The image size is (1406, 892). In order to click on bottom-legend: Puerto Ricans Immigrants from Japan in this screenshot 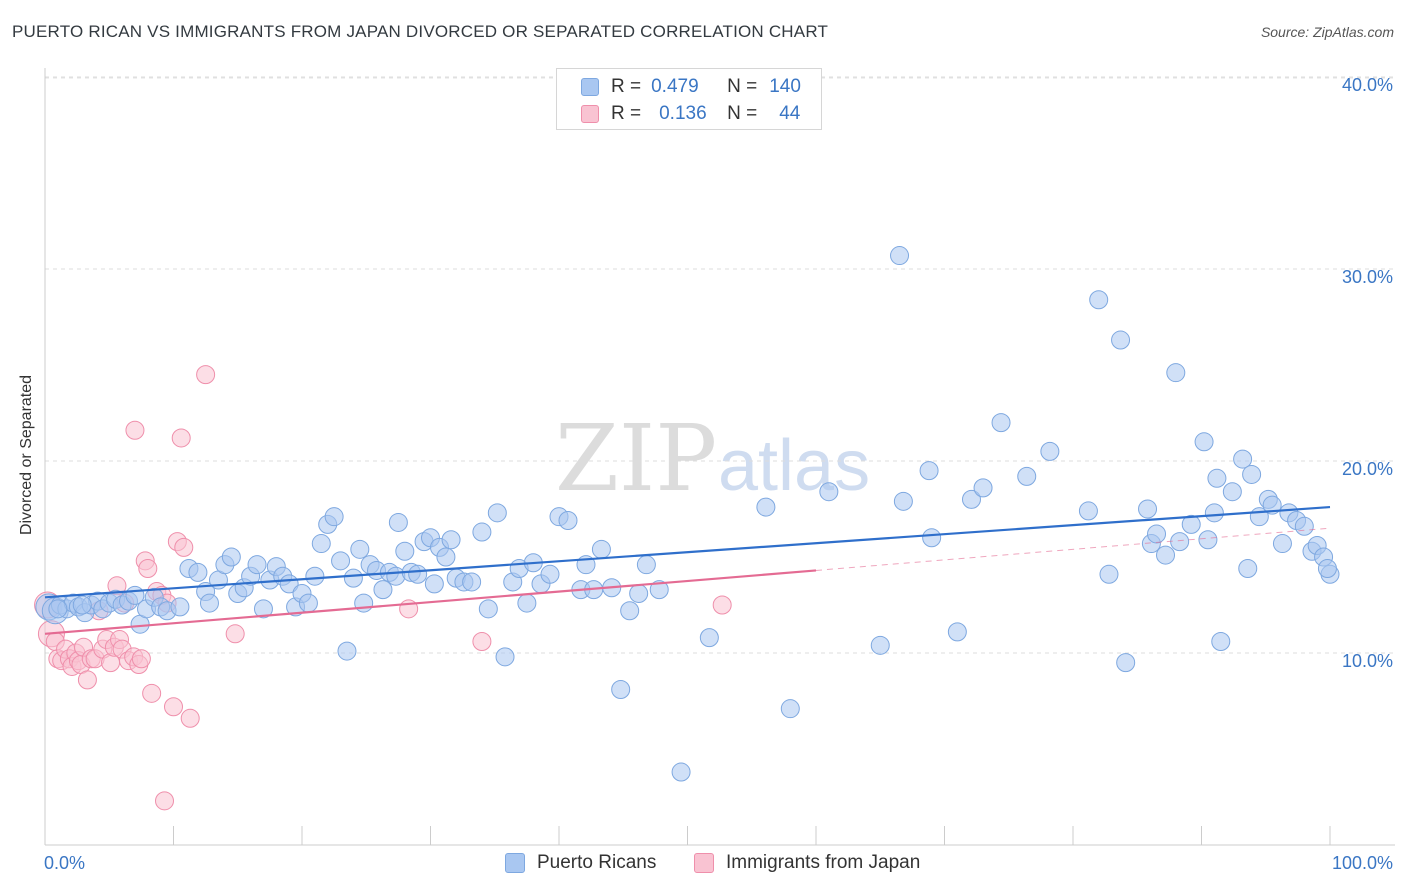, I will do `click(703, 865)`.